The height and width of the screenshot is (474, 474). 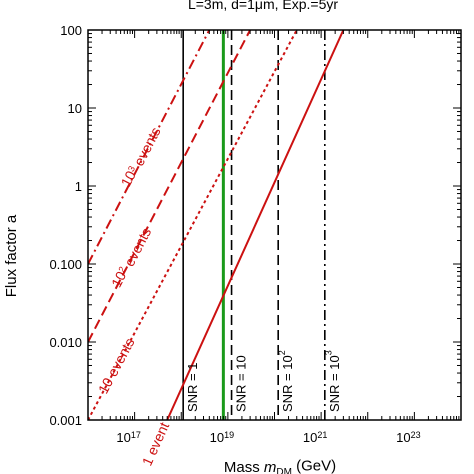 I want to click on series-label-3: 103 events, so click(x=140, y=157).